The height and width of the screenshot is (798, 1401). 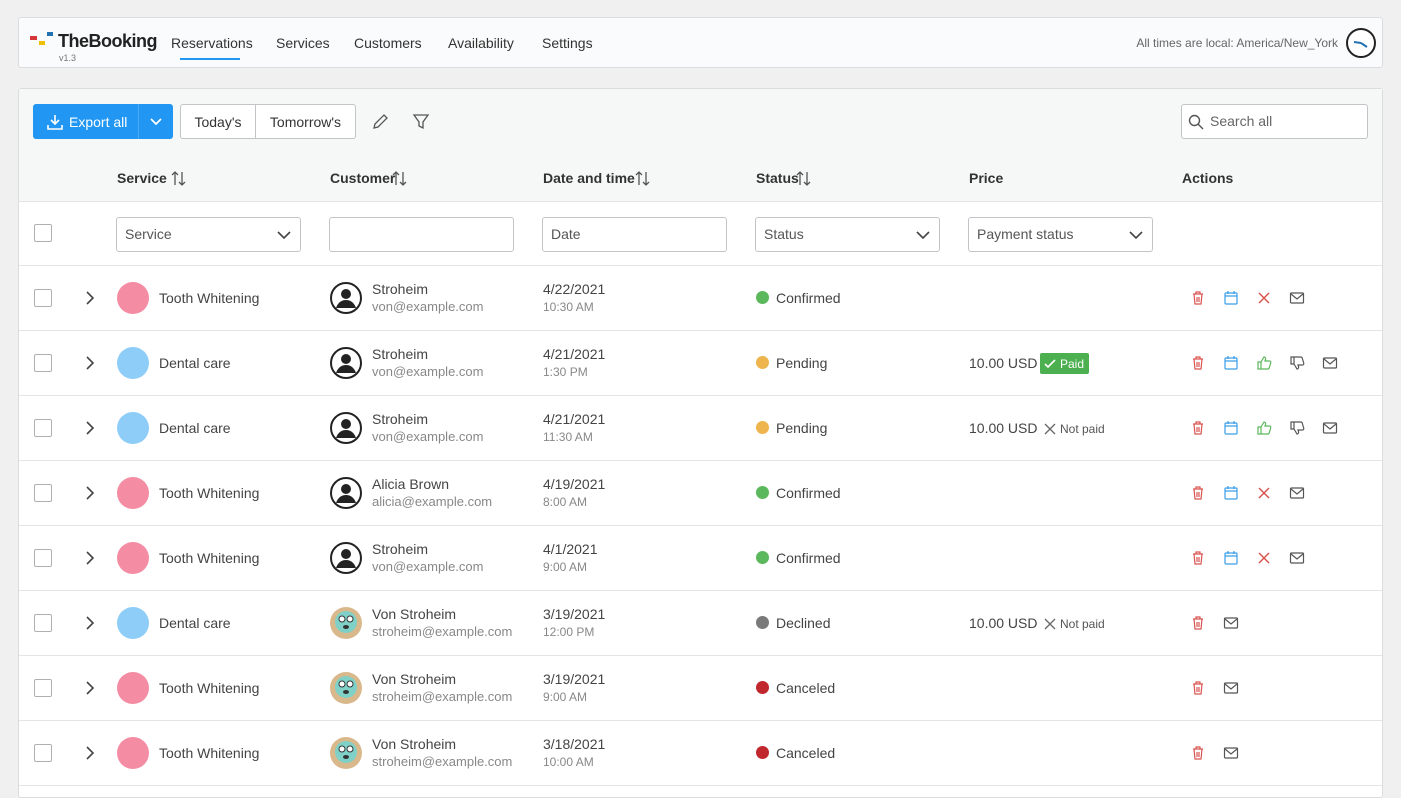 I want to click on nav-link: Settings, so click(x=567, y=43).